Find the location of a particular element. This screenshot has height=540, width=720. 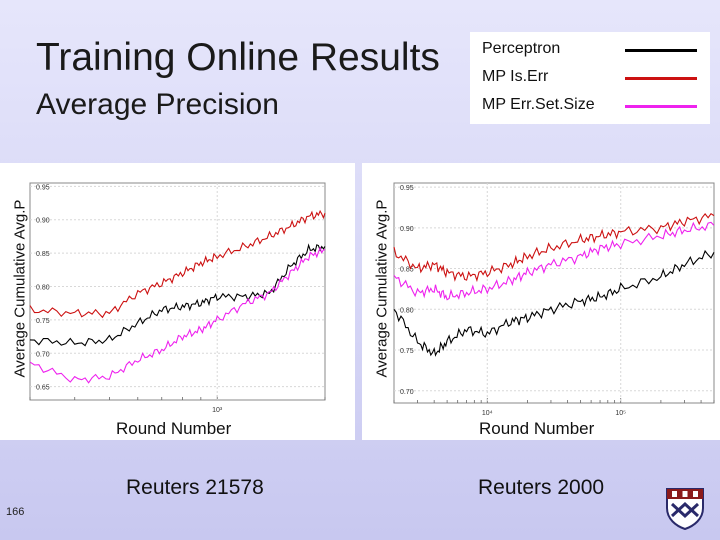

legend-item-mp-is-err: MP Is.Err is located at coordinates (590, 78).